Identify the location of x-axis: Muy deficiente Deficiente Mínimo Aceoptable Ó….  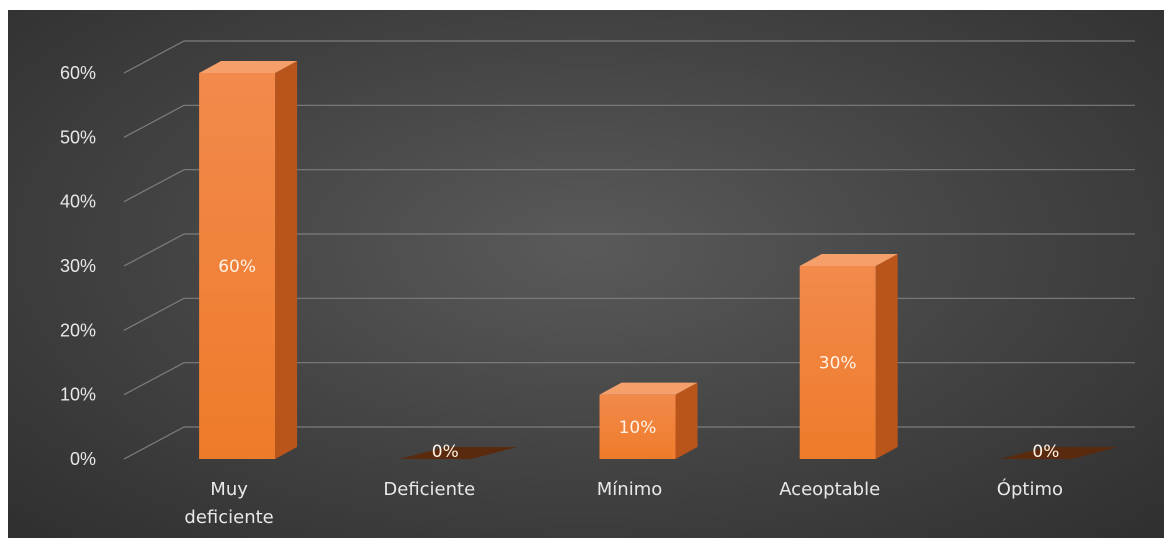
(623, 503).